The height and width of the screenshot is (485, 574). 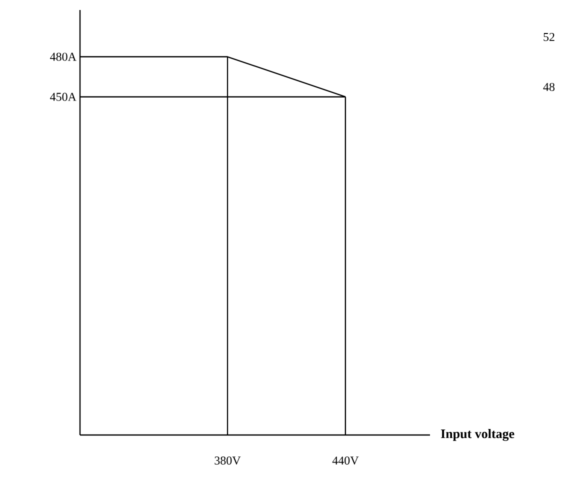 I want to click on x-axis-title: Input voltage, so click(x=477, y=435).